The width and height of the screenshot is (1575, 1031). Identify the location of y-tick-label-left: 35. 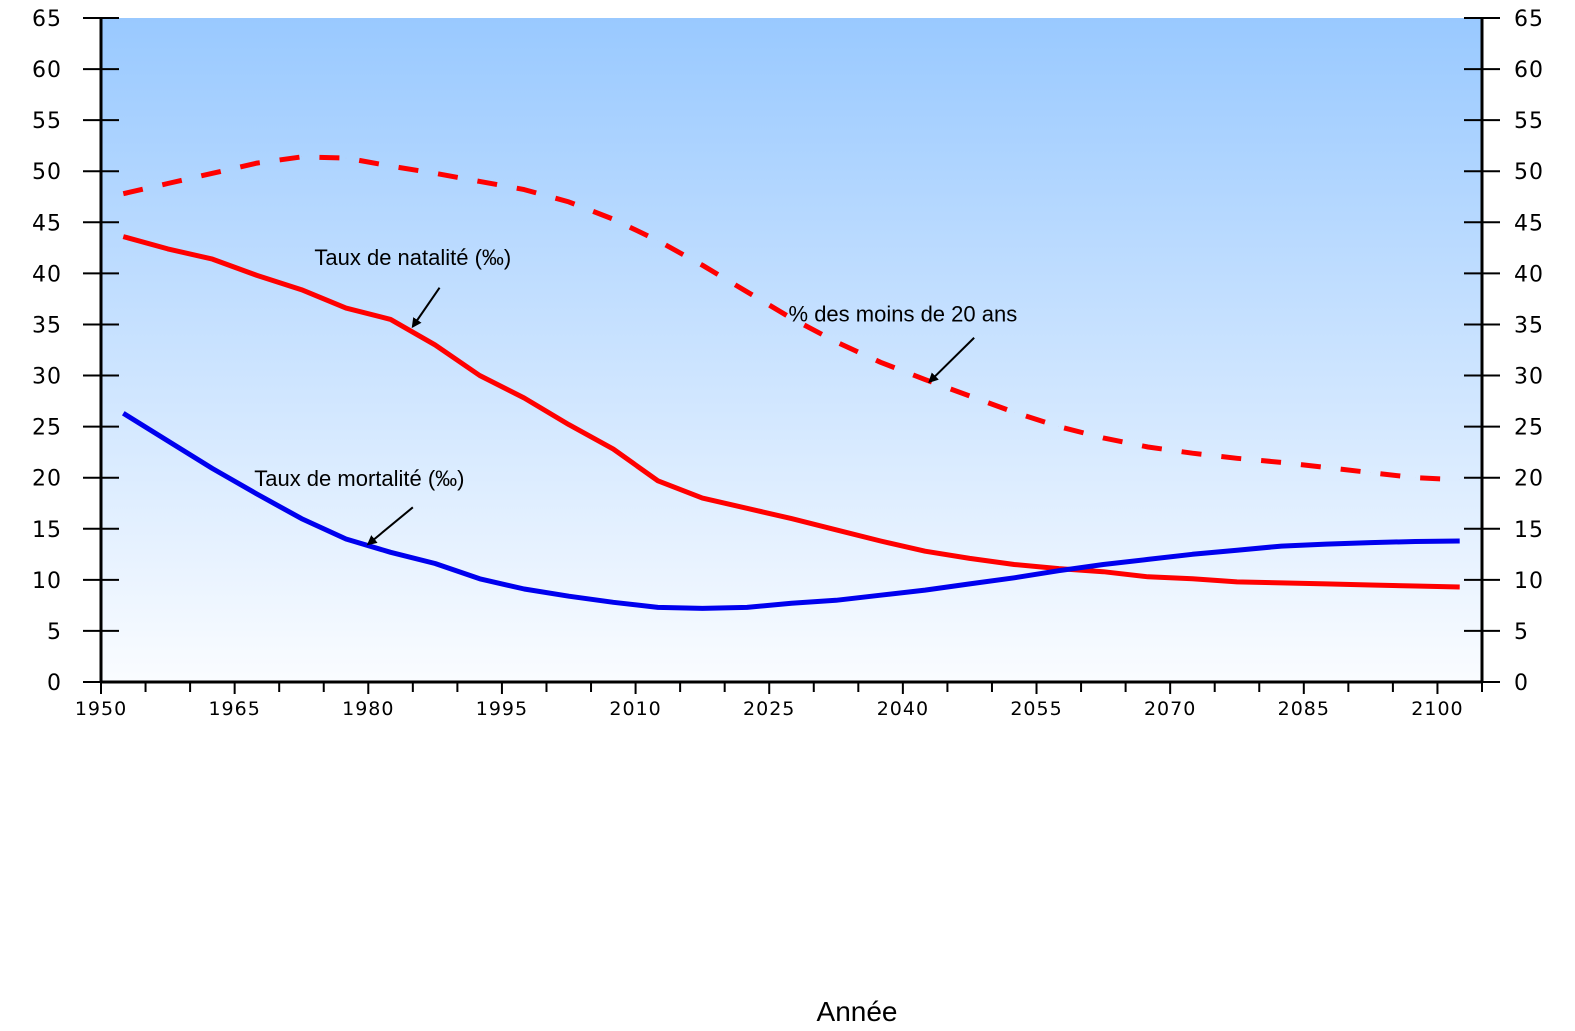
(47, 325).